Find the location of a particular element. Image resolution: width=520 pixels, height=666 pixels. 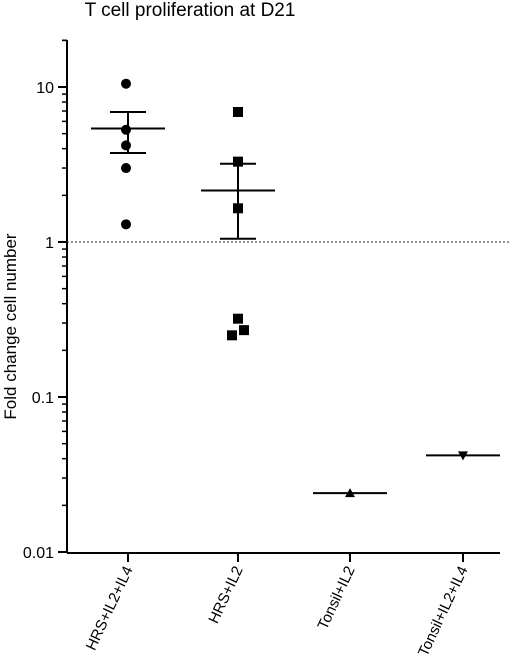

chart-title: T cell proliferation at D21 is located at coordinates (190, 10).